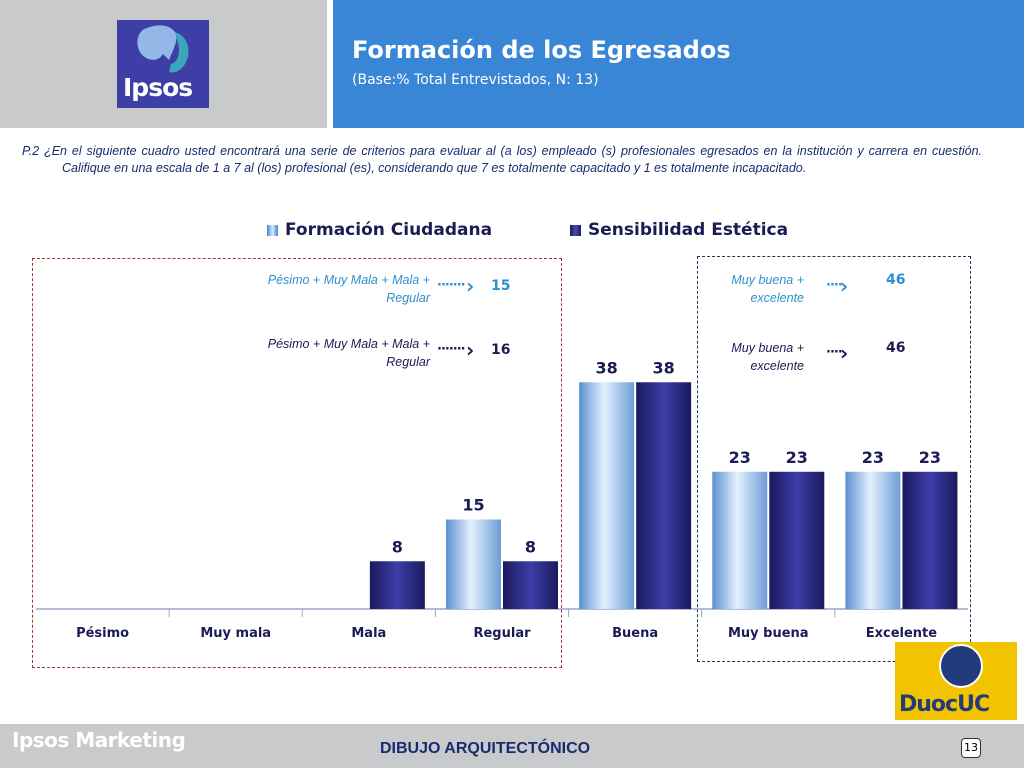  Describe the element at coordinates (348, 289) in the screenshot. I see `annotation-left-1-label: Pésimo + Muy Mala + Mala + Regular` at that location.